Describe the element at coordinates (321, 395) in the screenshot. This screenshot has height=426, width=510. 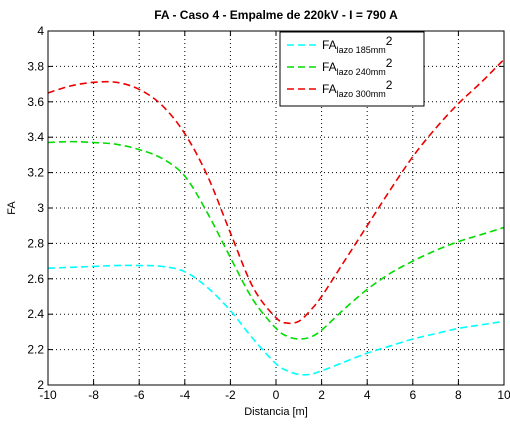
I see `x-tick-label: 2` at that location.